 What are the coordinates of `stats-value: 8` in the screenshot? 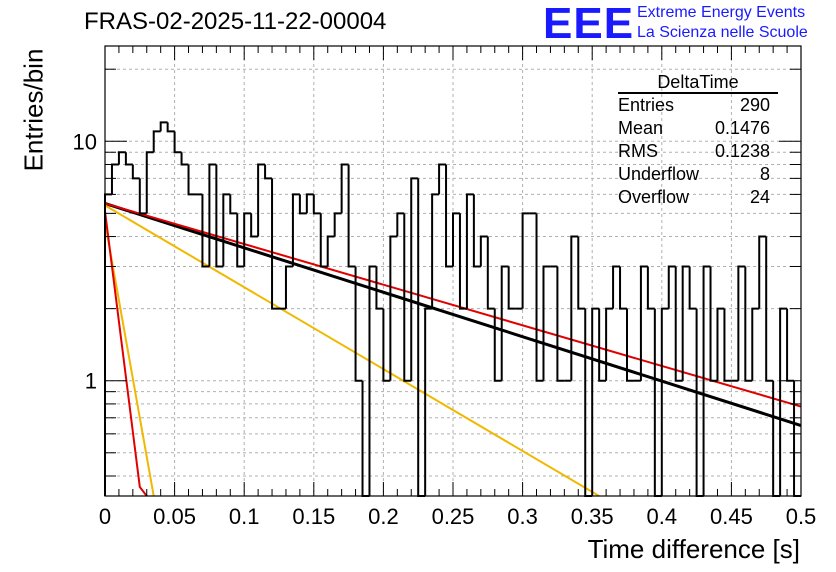 It's located at (764, 174).